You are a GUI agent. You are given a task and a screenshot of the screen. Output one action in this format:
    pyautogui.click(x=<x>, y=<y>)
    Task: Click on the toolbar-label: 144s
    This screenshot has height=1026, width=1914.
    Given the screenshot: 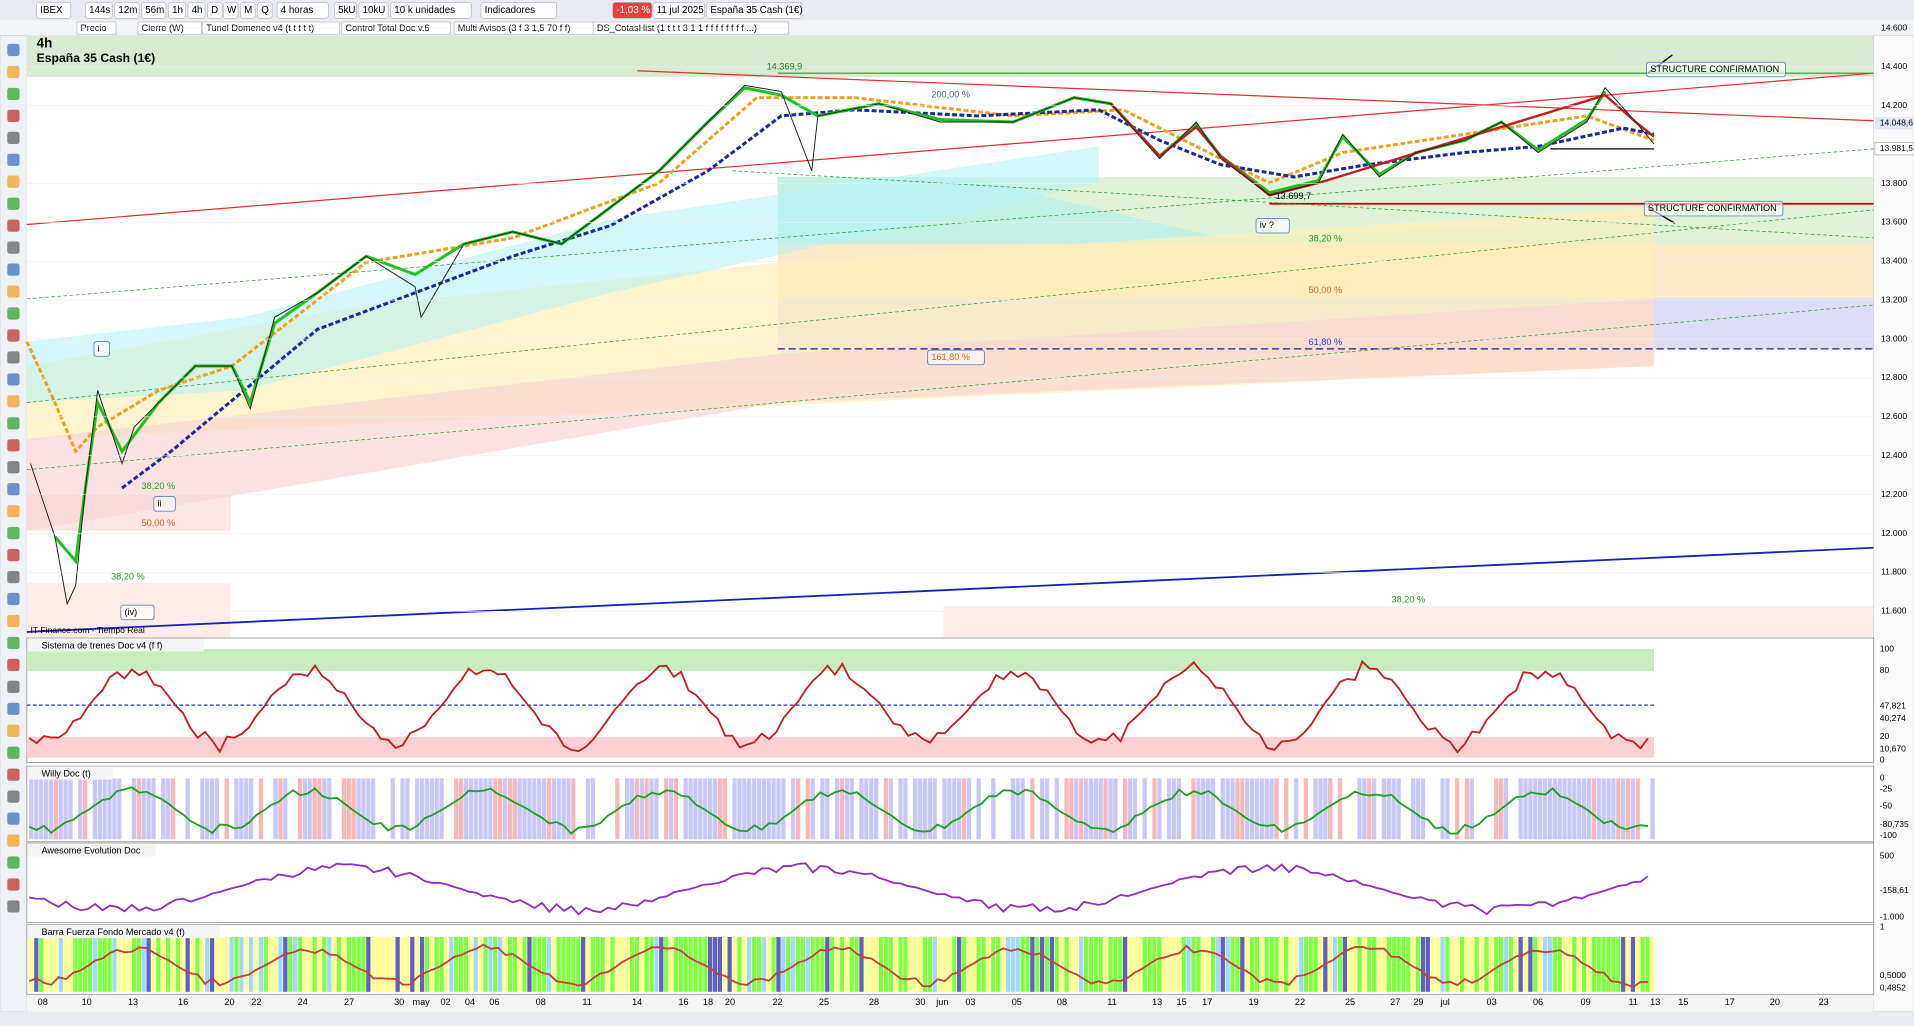 What is the action you would take?
    pyautogui.click(x=99, y=10)
    